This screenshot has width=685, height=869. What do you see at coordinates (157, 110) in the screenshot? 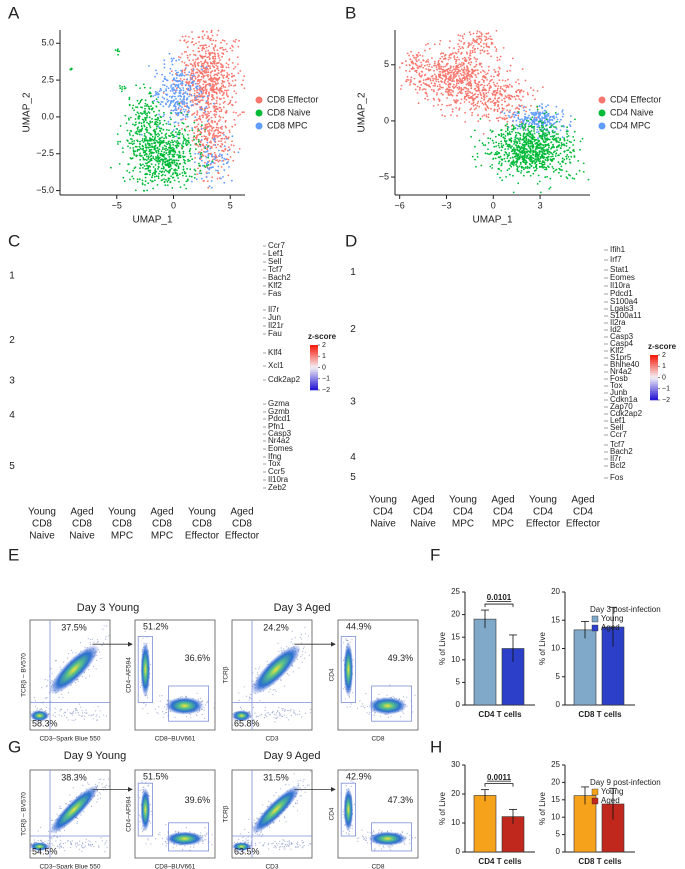
I see `umap-points` at bounding box center [157, 110].